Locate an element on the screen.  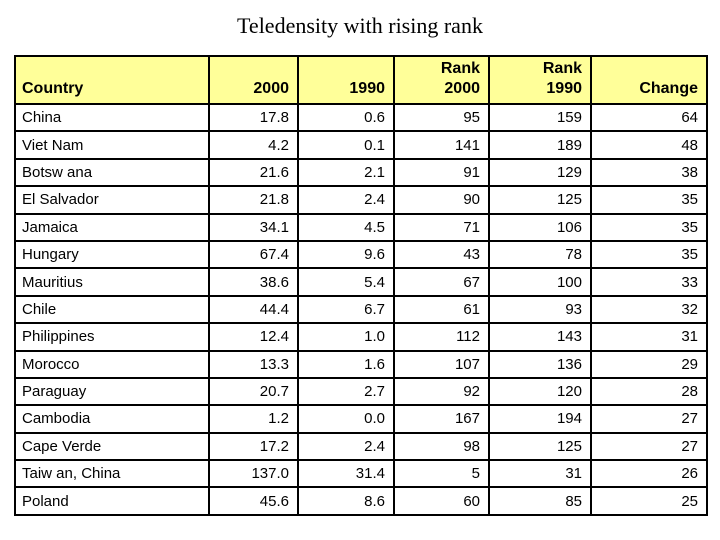
table-row: El Salvador 21.8 2.4 90 125 35 is located at coordinates (361, 200).